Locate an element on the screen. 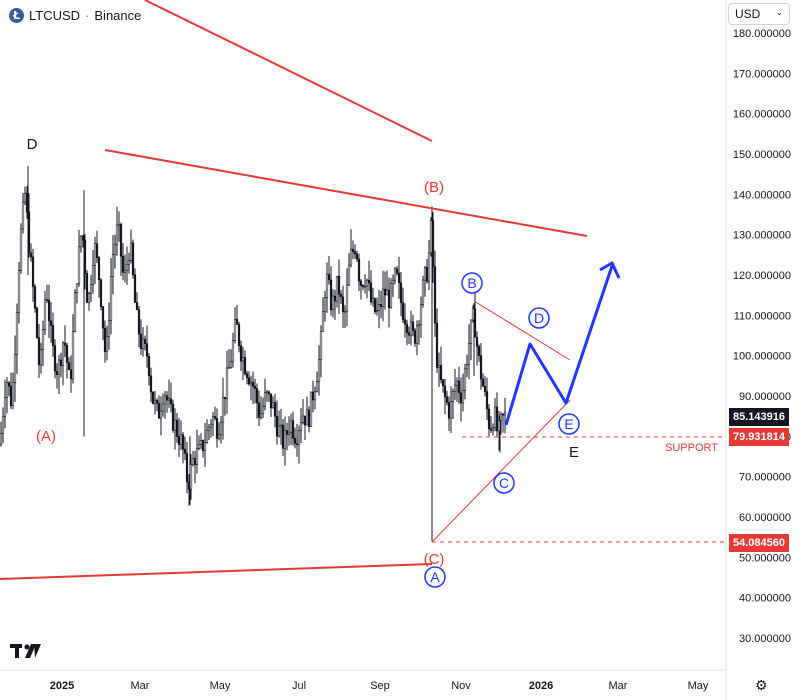  currency-selector: USD ⌄ is located at coordinates (759, 14).